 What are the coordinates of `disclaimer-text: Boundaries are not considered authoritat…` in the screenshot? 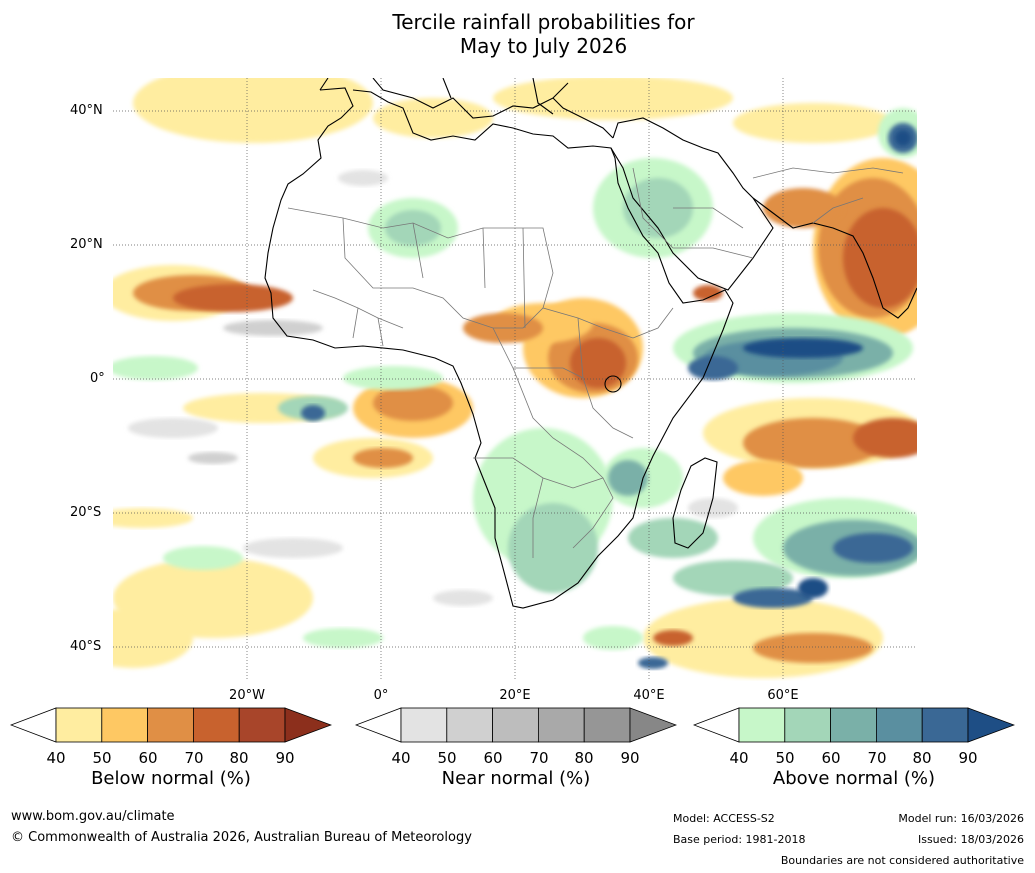 It's located at (902, 860).